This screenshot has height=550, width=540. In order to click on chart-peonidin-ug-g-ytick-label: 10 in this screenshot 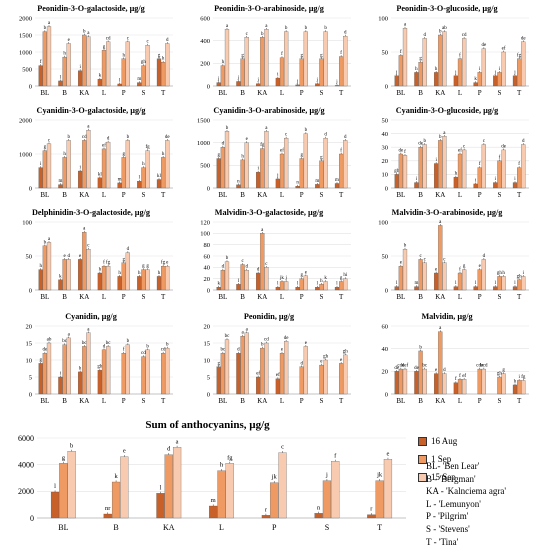, I will do `click(207, 360)`.